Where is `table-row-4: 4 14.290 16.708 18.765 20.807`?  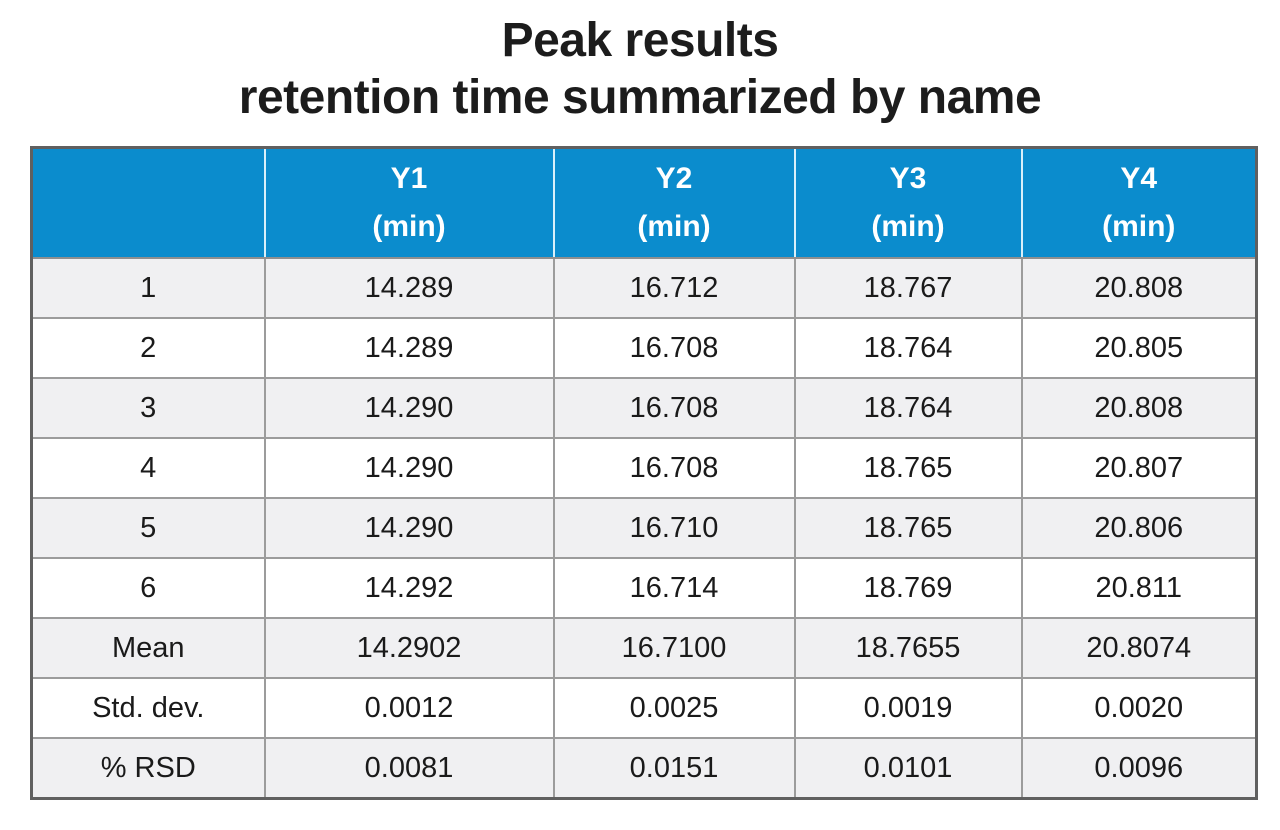 table-row-4: 4 14.290 16.708 18.765 20.807 is located at coordinates (644, 468).